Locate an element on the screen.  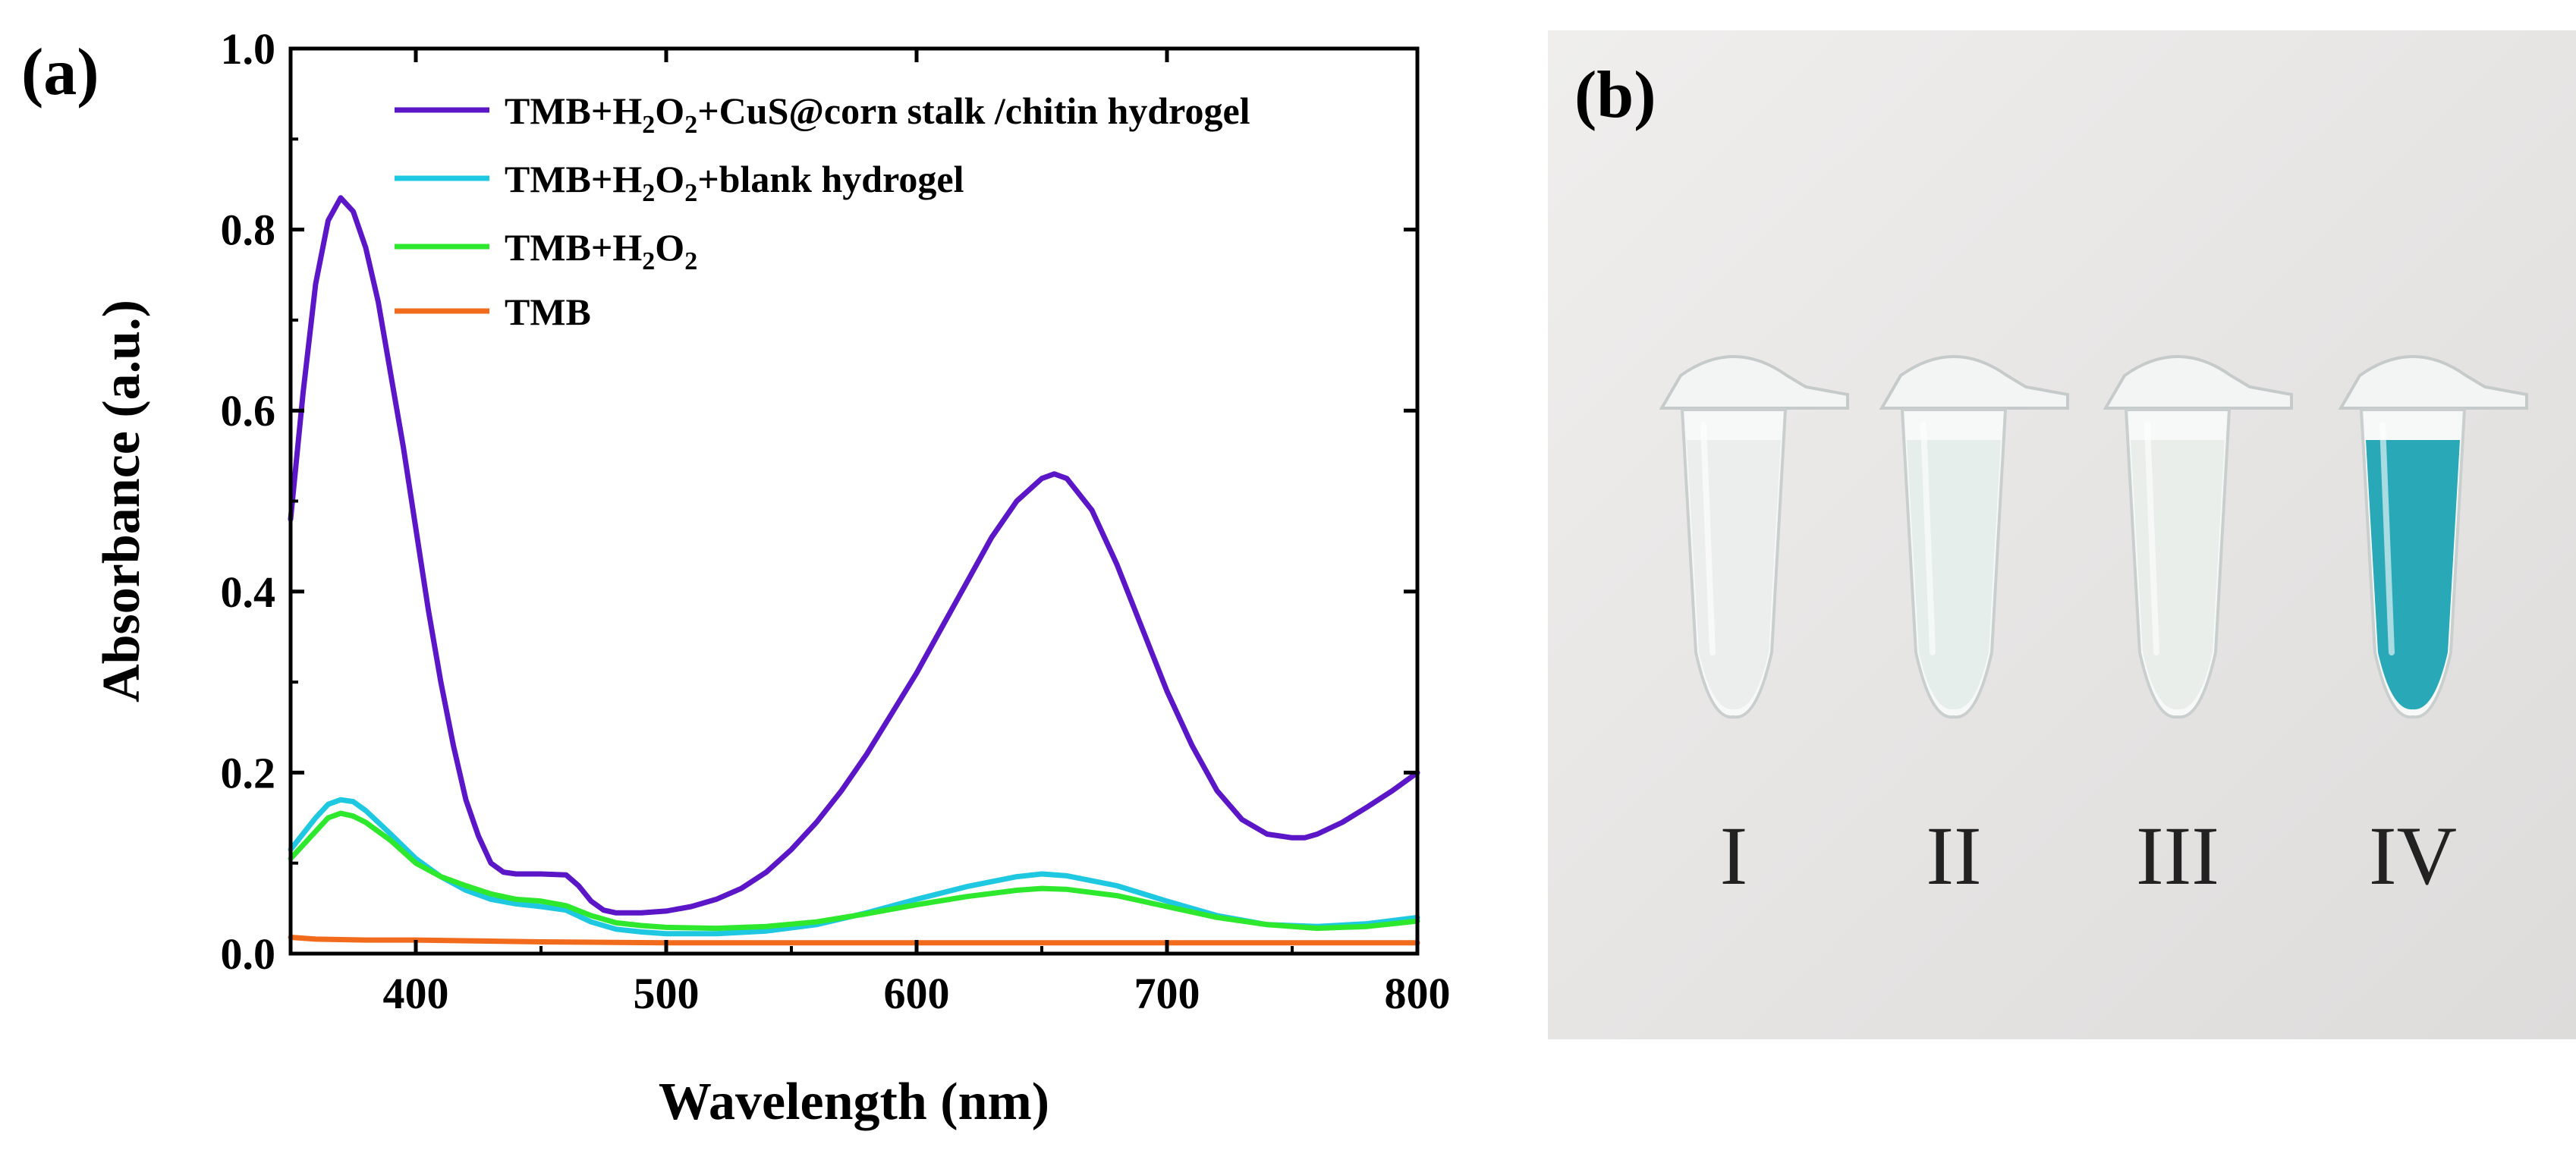
x-tick-label: 600 is located at coordinates (917, 994).